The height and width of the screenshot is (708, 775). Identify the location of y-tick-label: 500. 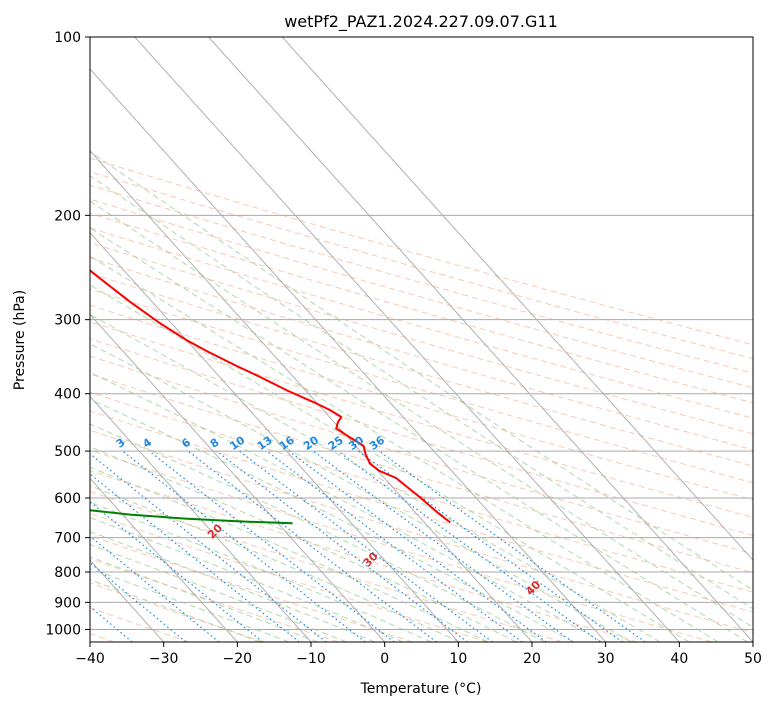
(67, 452).